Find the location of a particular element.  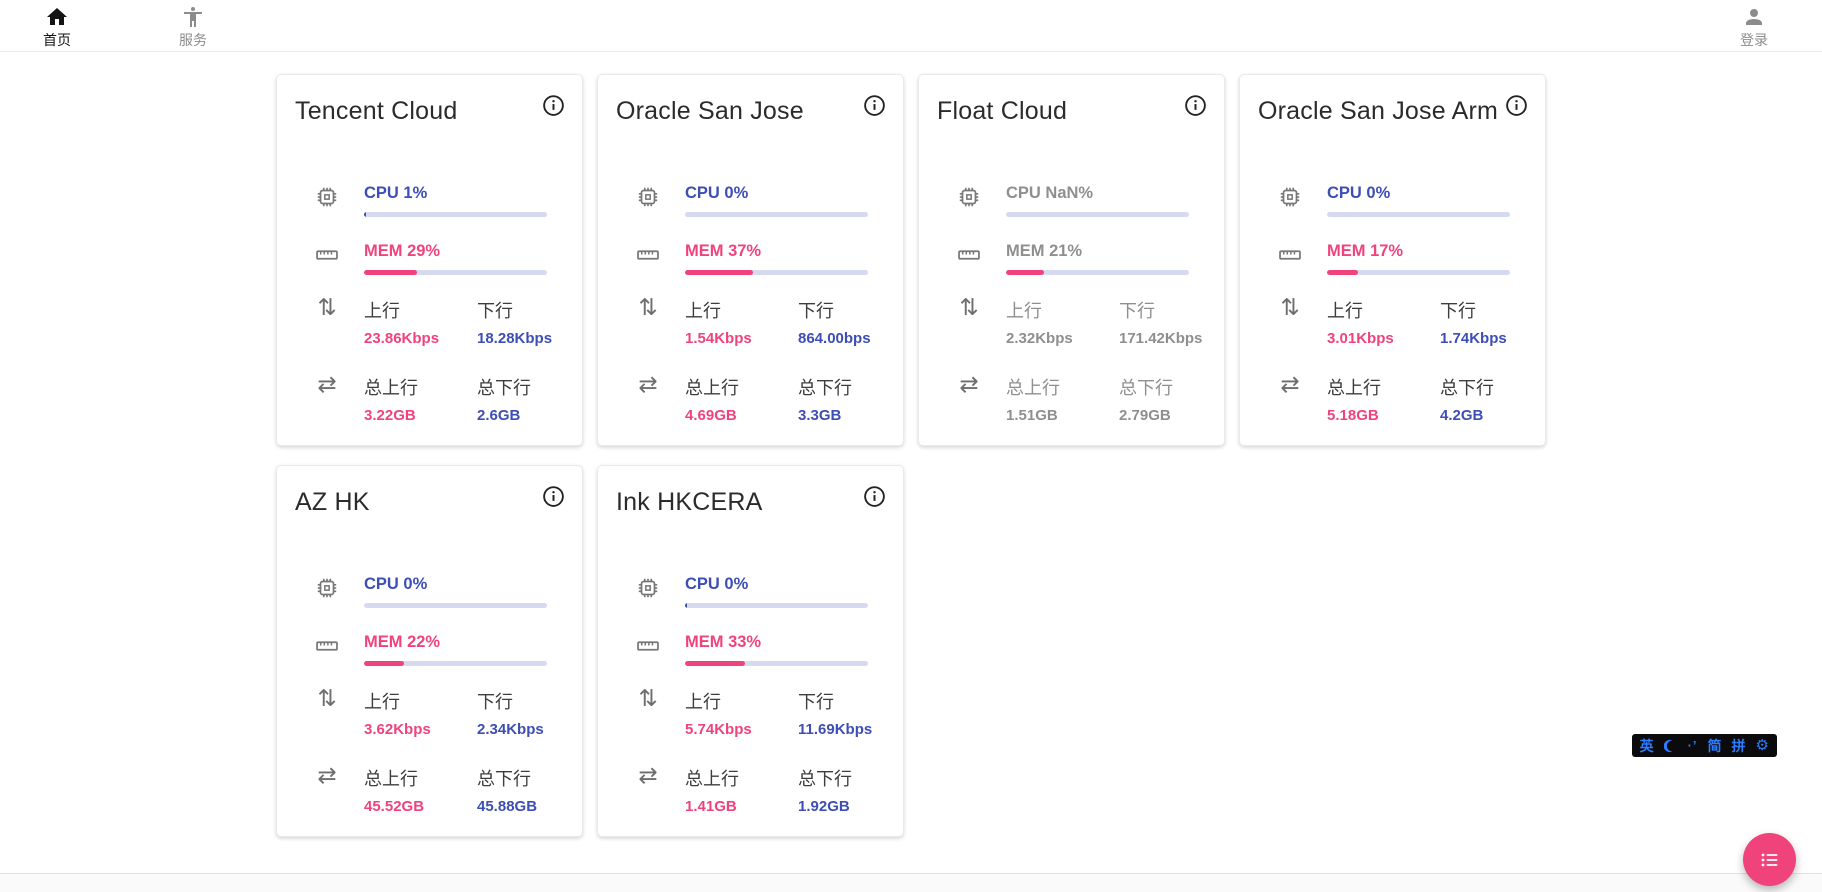

total-row: ⇄ 总上行 1.51GB 总下行 2.79GB is located at coordinates (1071, 399).